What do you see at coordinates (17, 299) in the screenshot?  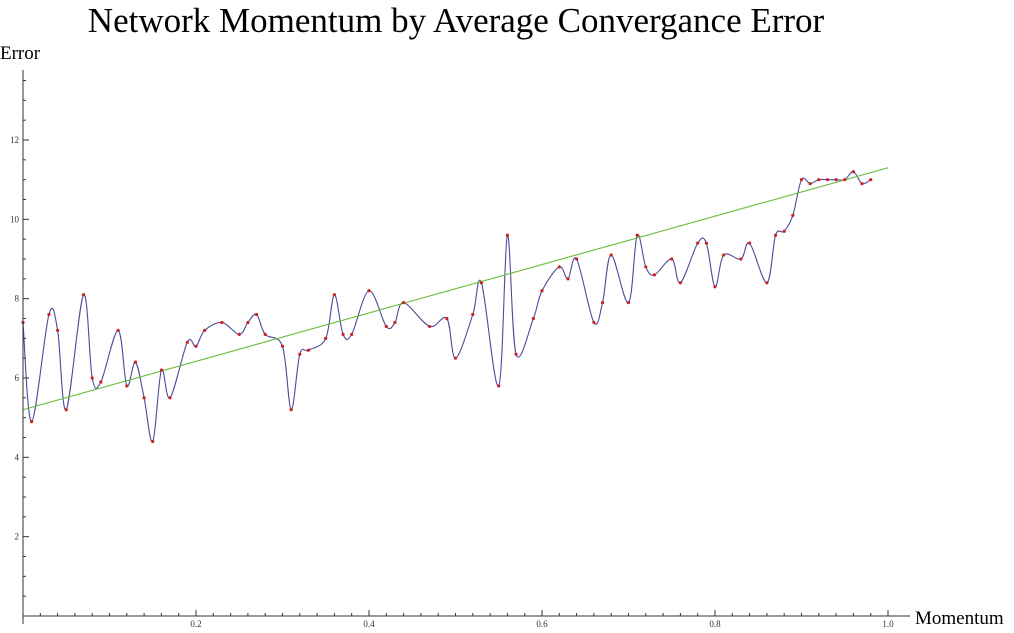 I see `y-tick-label: 8` at bounding box center [17, 299].